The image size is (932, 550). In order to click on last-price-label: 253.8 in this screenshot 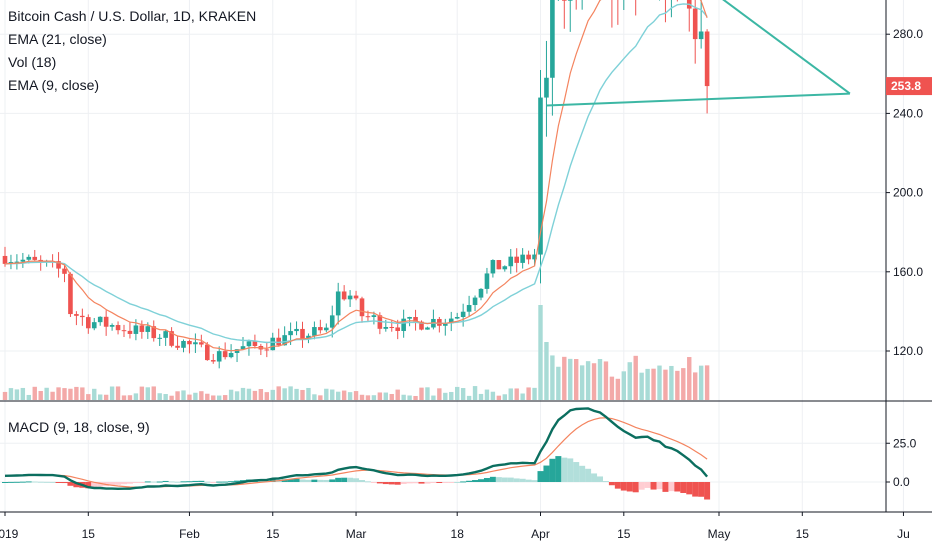, I will do `click(906, 86)`.